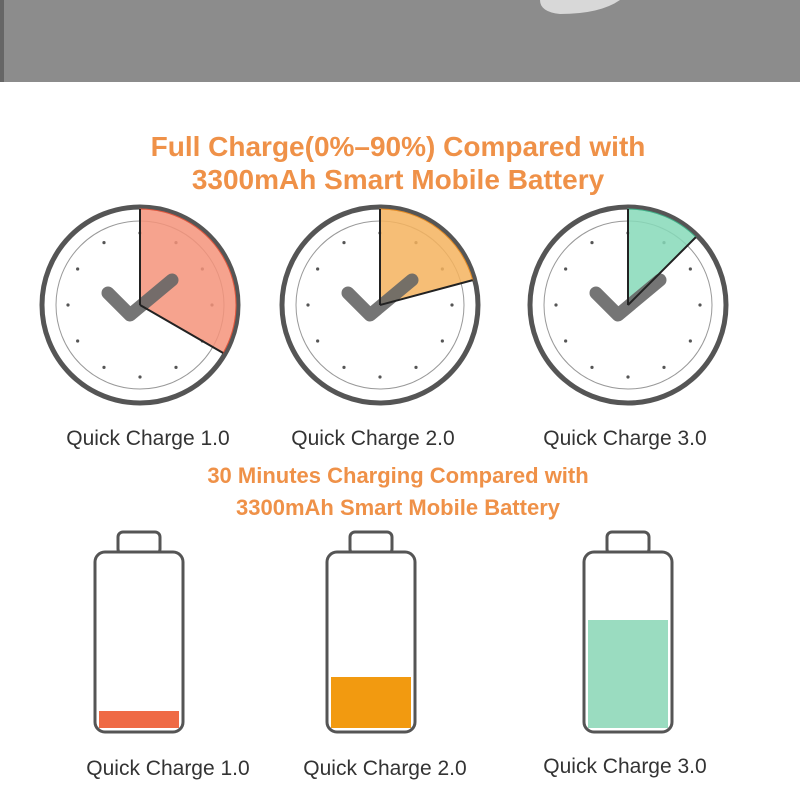  I want to click on title-line: Full Charge(0%–90%) Compared with, so click(398, 146).